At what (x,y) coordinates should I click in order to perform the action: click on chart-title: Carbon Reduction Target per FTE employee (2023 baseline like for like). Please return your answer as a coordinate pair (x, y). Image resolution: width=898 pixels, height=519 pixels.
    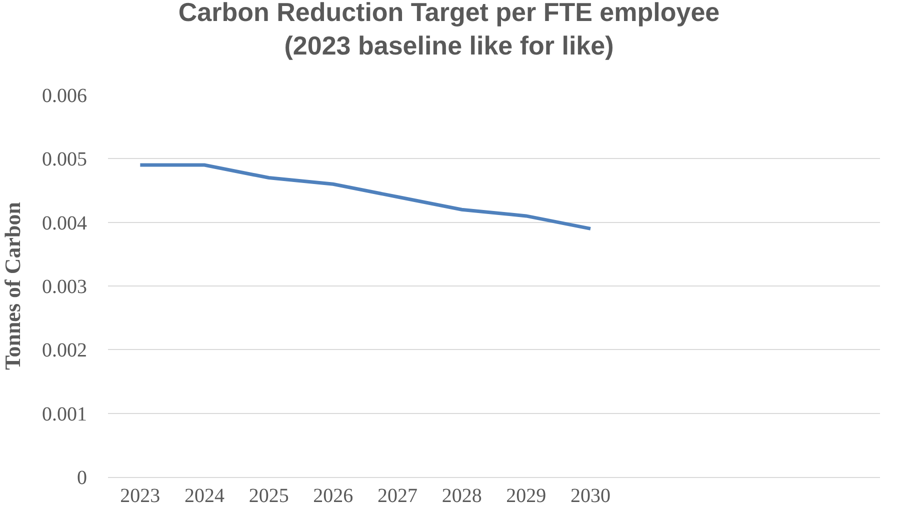
    Looking at the image, I should click on (449, 30).